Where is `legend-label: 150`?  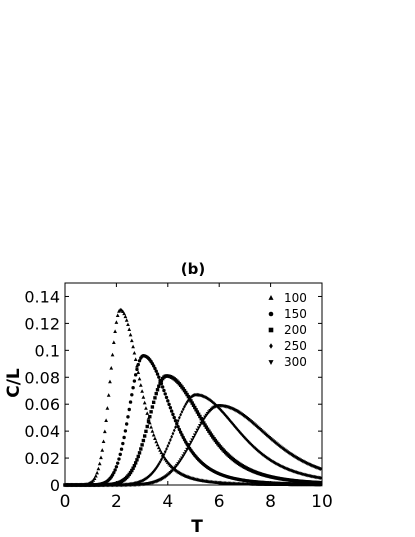
legend-label: 150 is located at coordinates (295, 314).